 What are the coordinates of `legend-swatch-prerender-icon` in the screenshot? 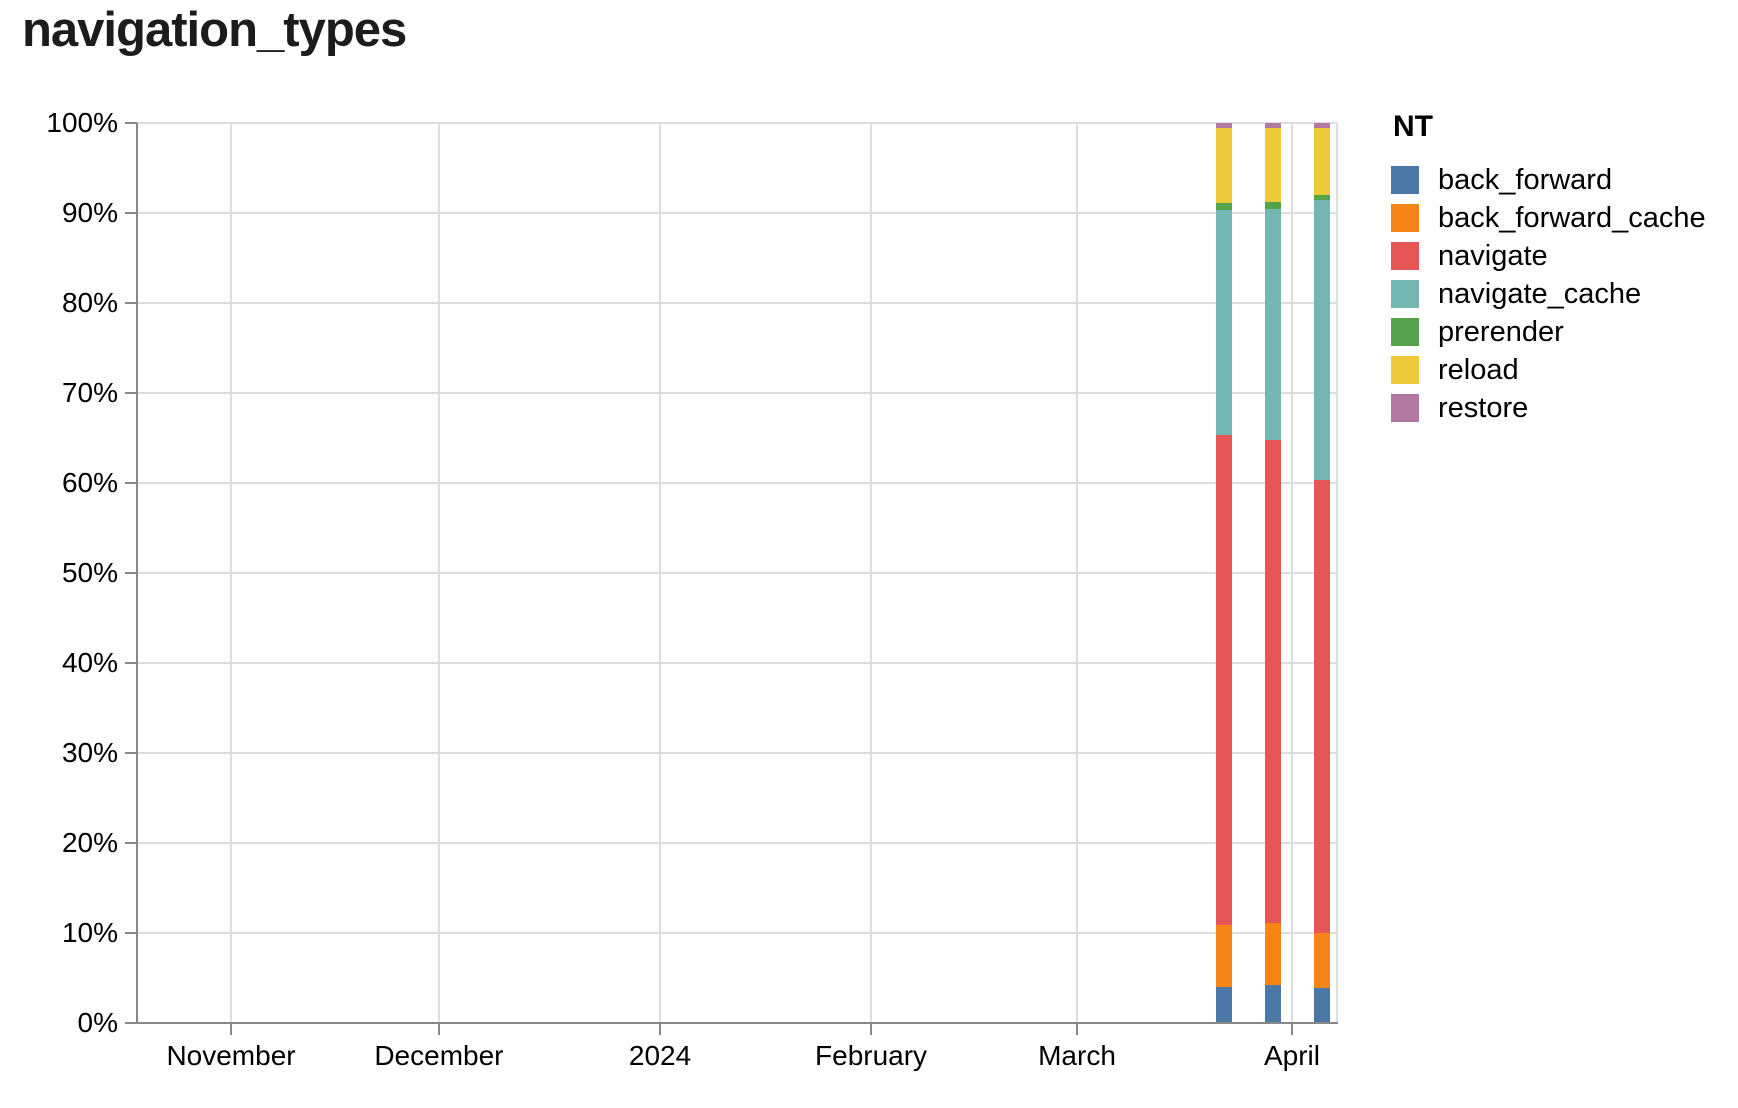 It's located at (1405, 332).